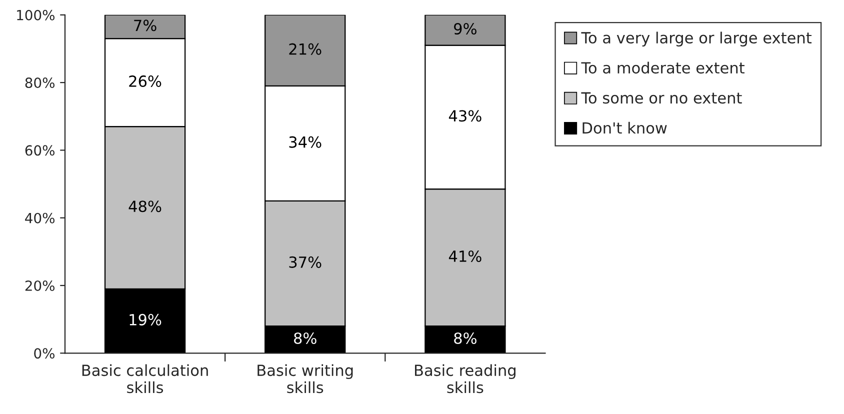  I want to click on data-label: 7%, so click(145, 26).